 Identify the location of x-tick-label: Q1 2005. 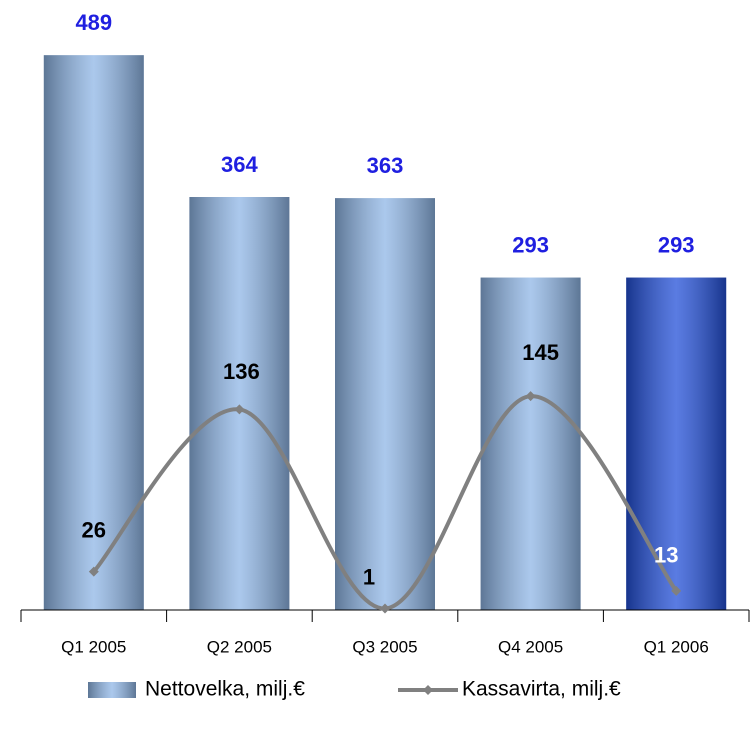
(93, 646).